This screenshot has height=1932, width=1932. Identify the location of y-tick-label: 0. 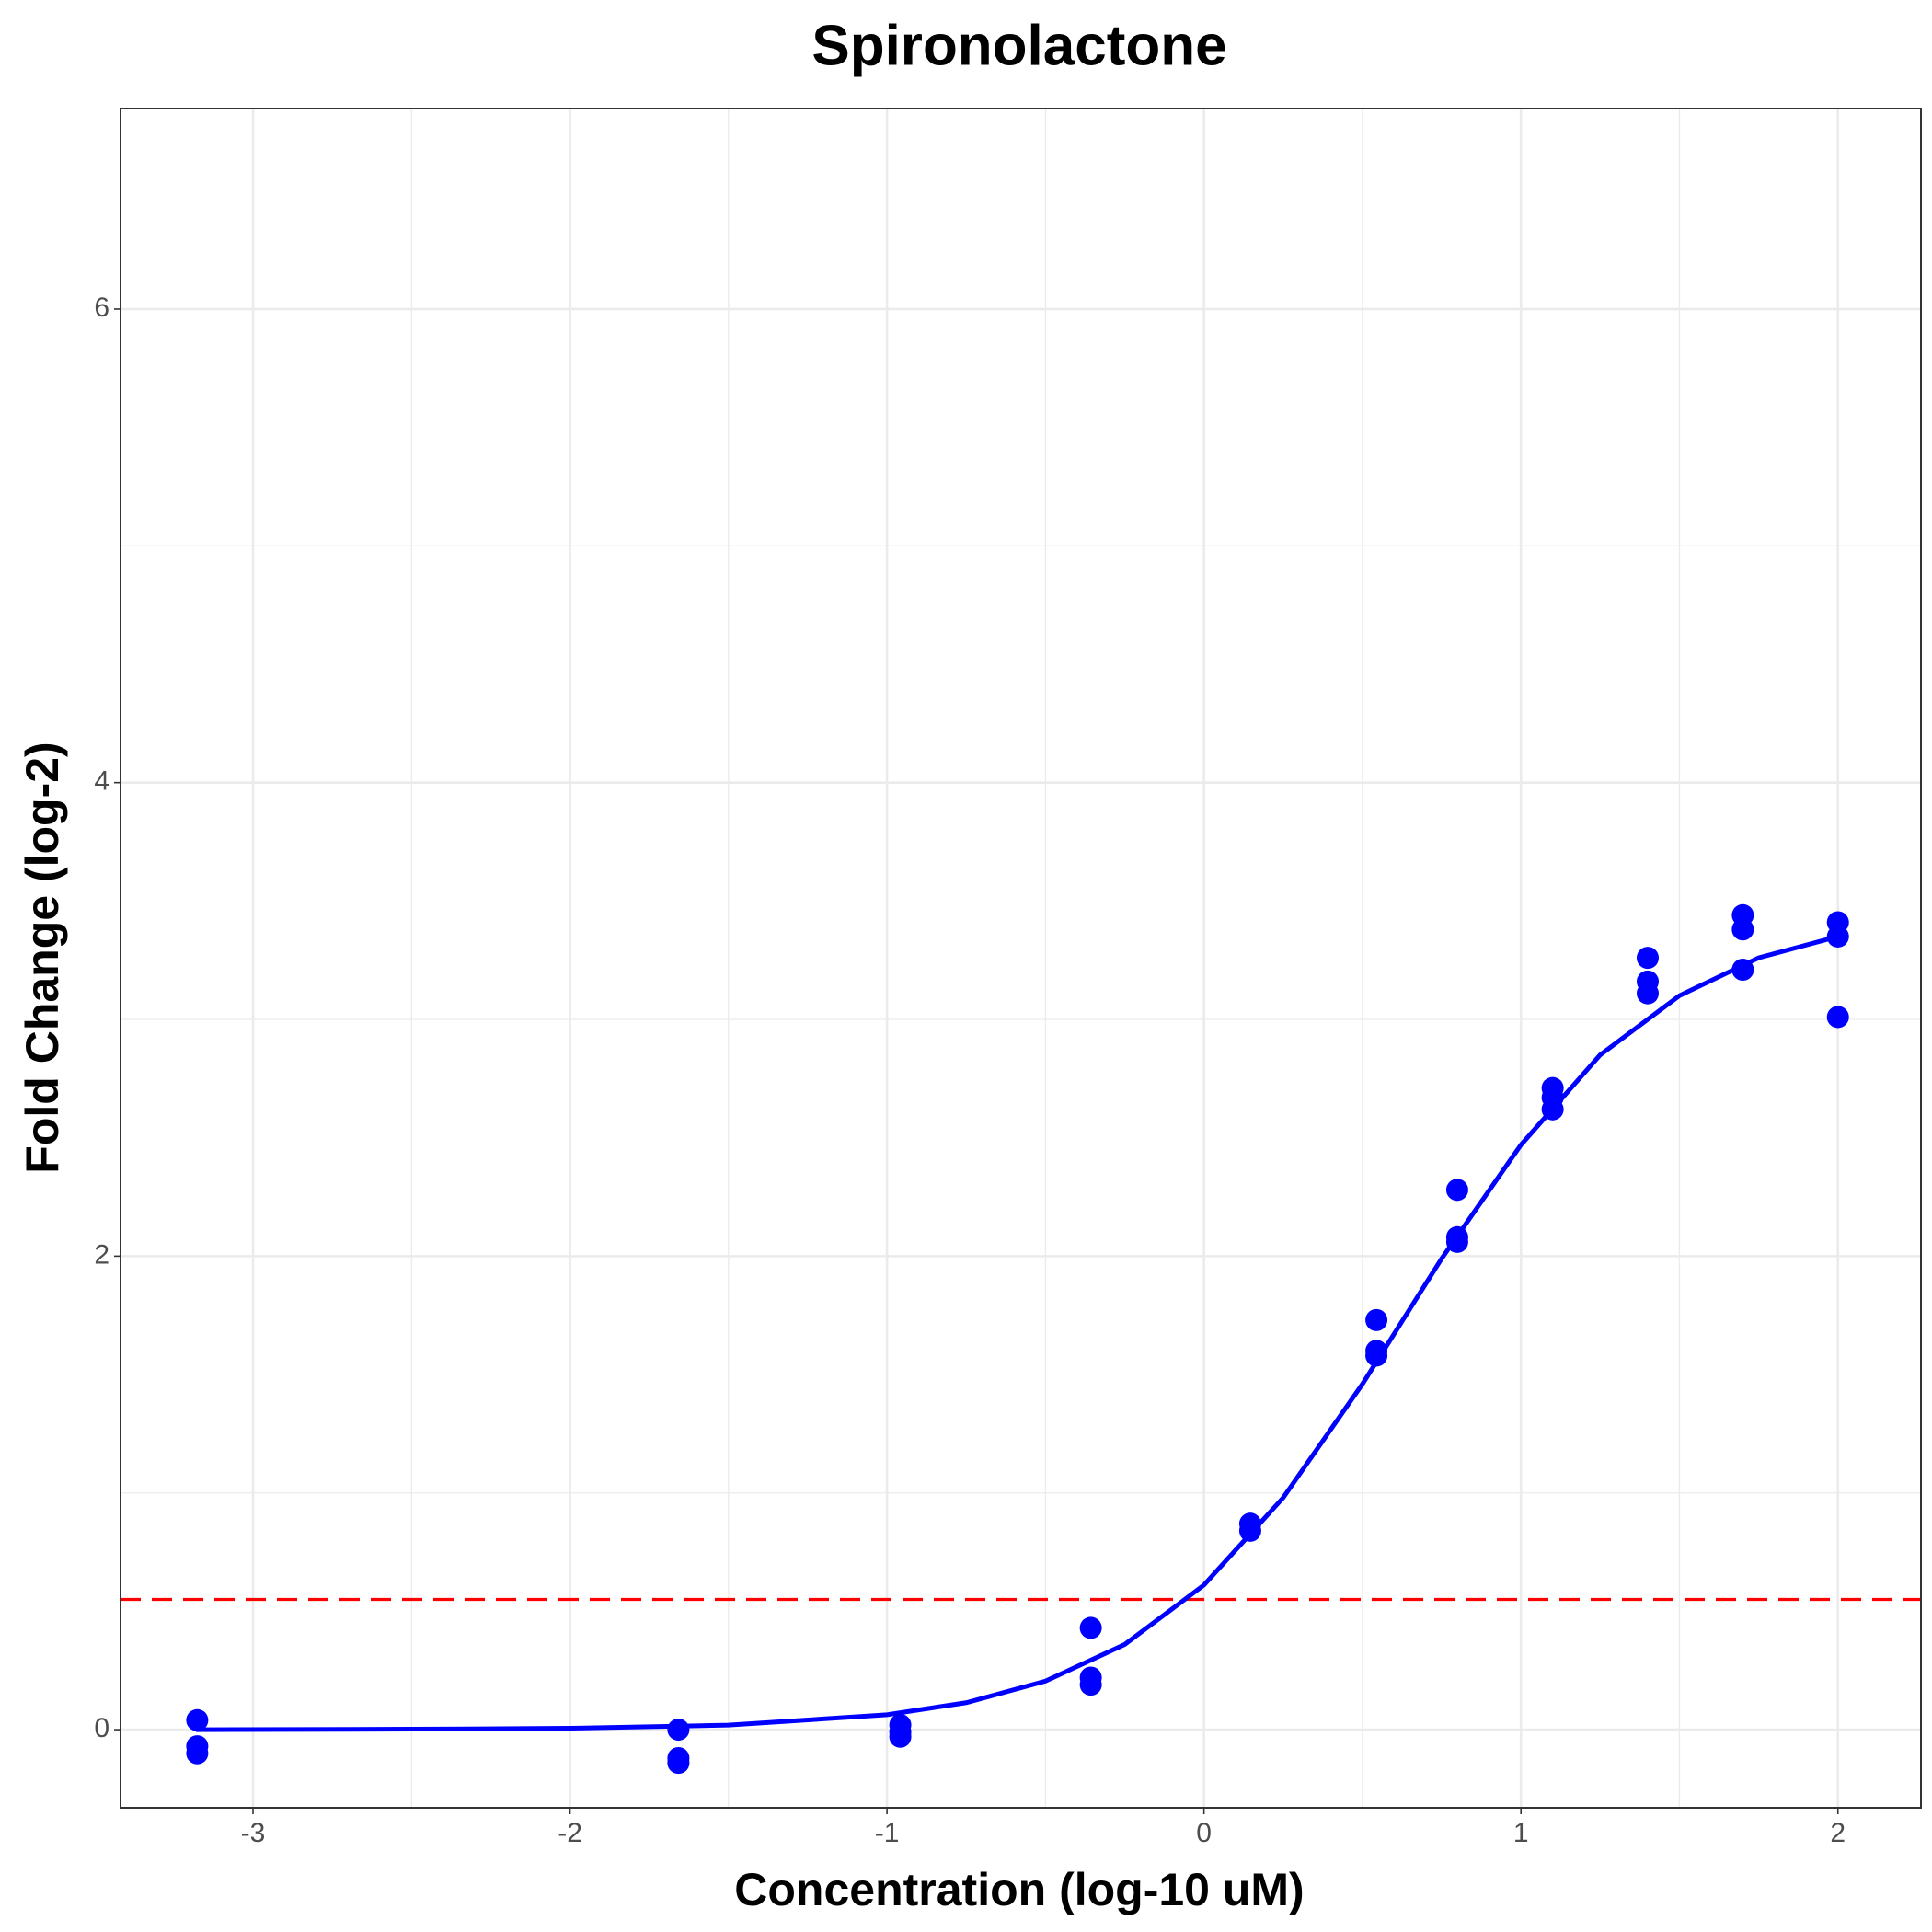
(101, 1728).